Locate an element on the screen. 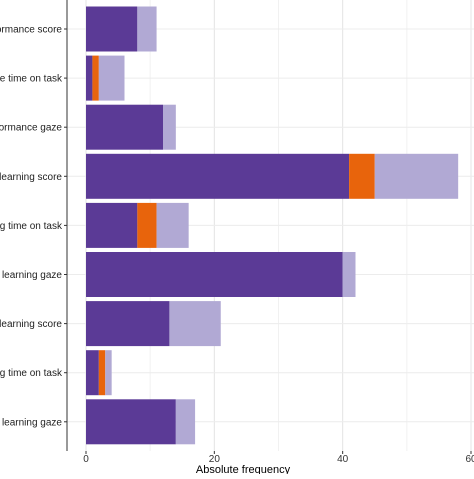 The width and height of the screenshot is (474, 479). y-tick-label: …e learning score is located at coordinates (31, 177).